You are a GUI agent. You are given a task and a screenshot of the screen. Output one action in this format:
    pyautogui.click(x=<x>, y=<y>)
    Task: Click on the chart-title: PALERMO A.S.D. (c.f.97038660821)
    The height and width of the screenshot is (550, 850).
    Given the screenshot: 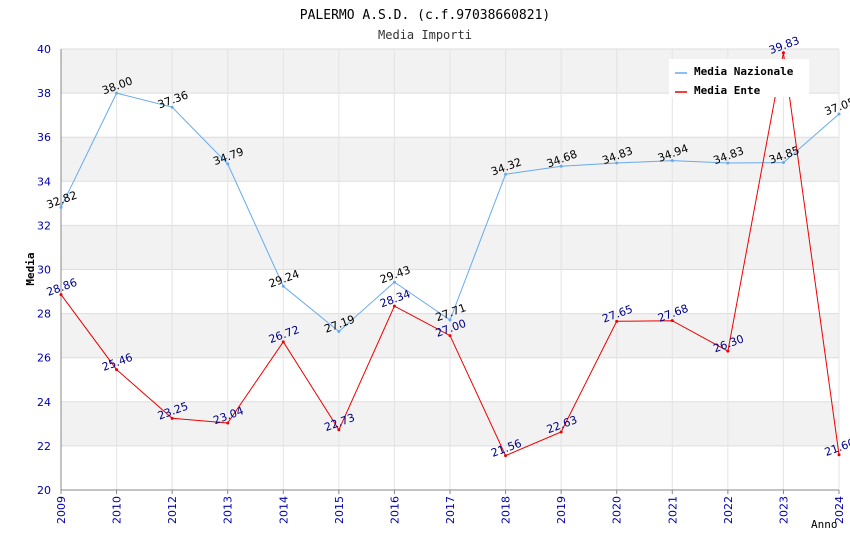 What is the action you would take?
    pyautogui.click(x=425, y=15)
    